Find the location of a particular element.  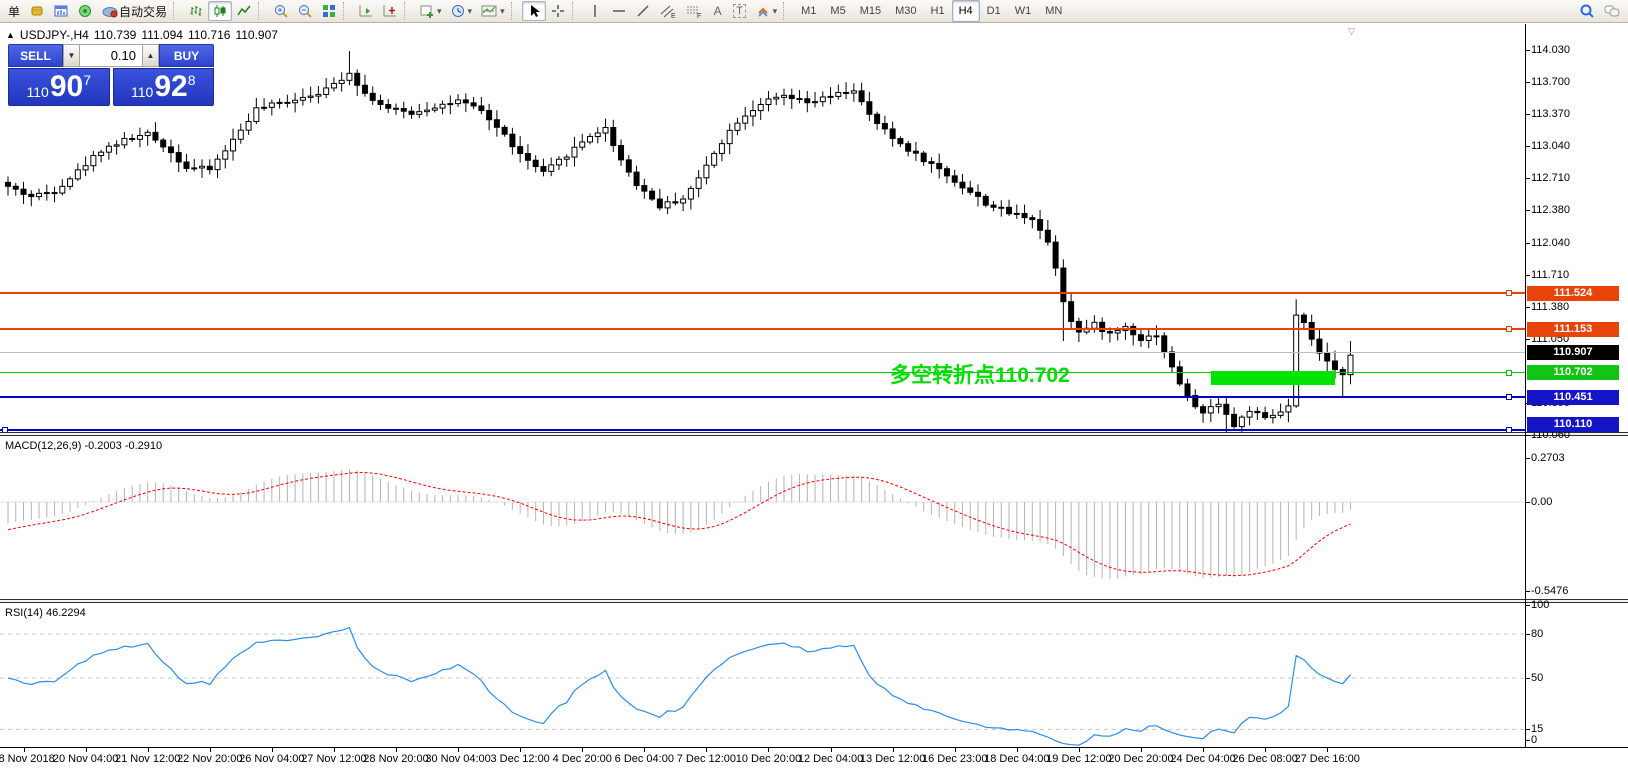

price-tick-label: 112.710 is located at coordinates (1550, 178).